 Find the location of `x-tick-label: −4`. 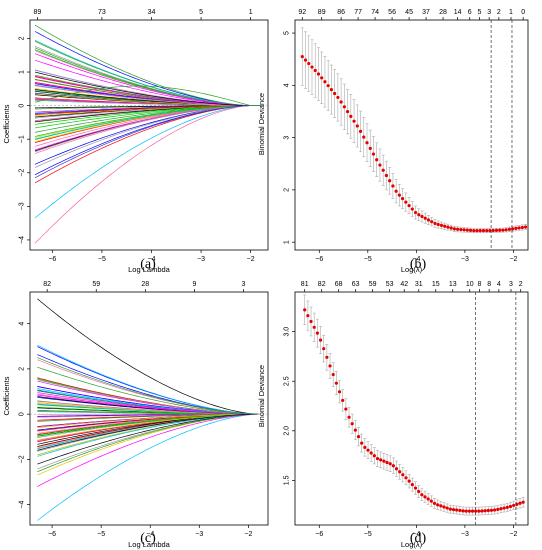

x-tick-label: −4 is located at coordinates (416, 534).